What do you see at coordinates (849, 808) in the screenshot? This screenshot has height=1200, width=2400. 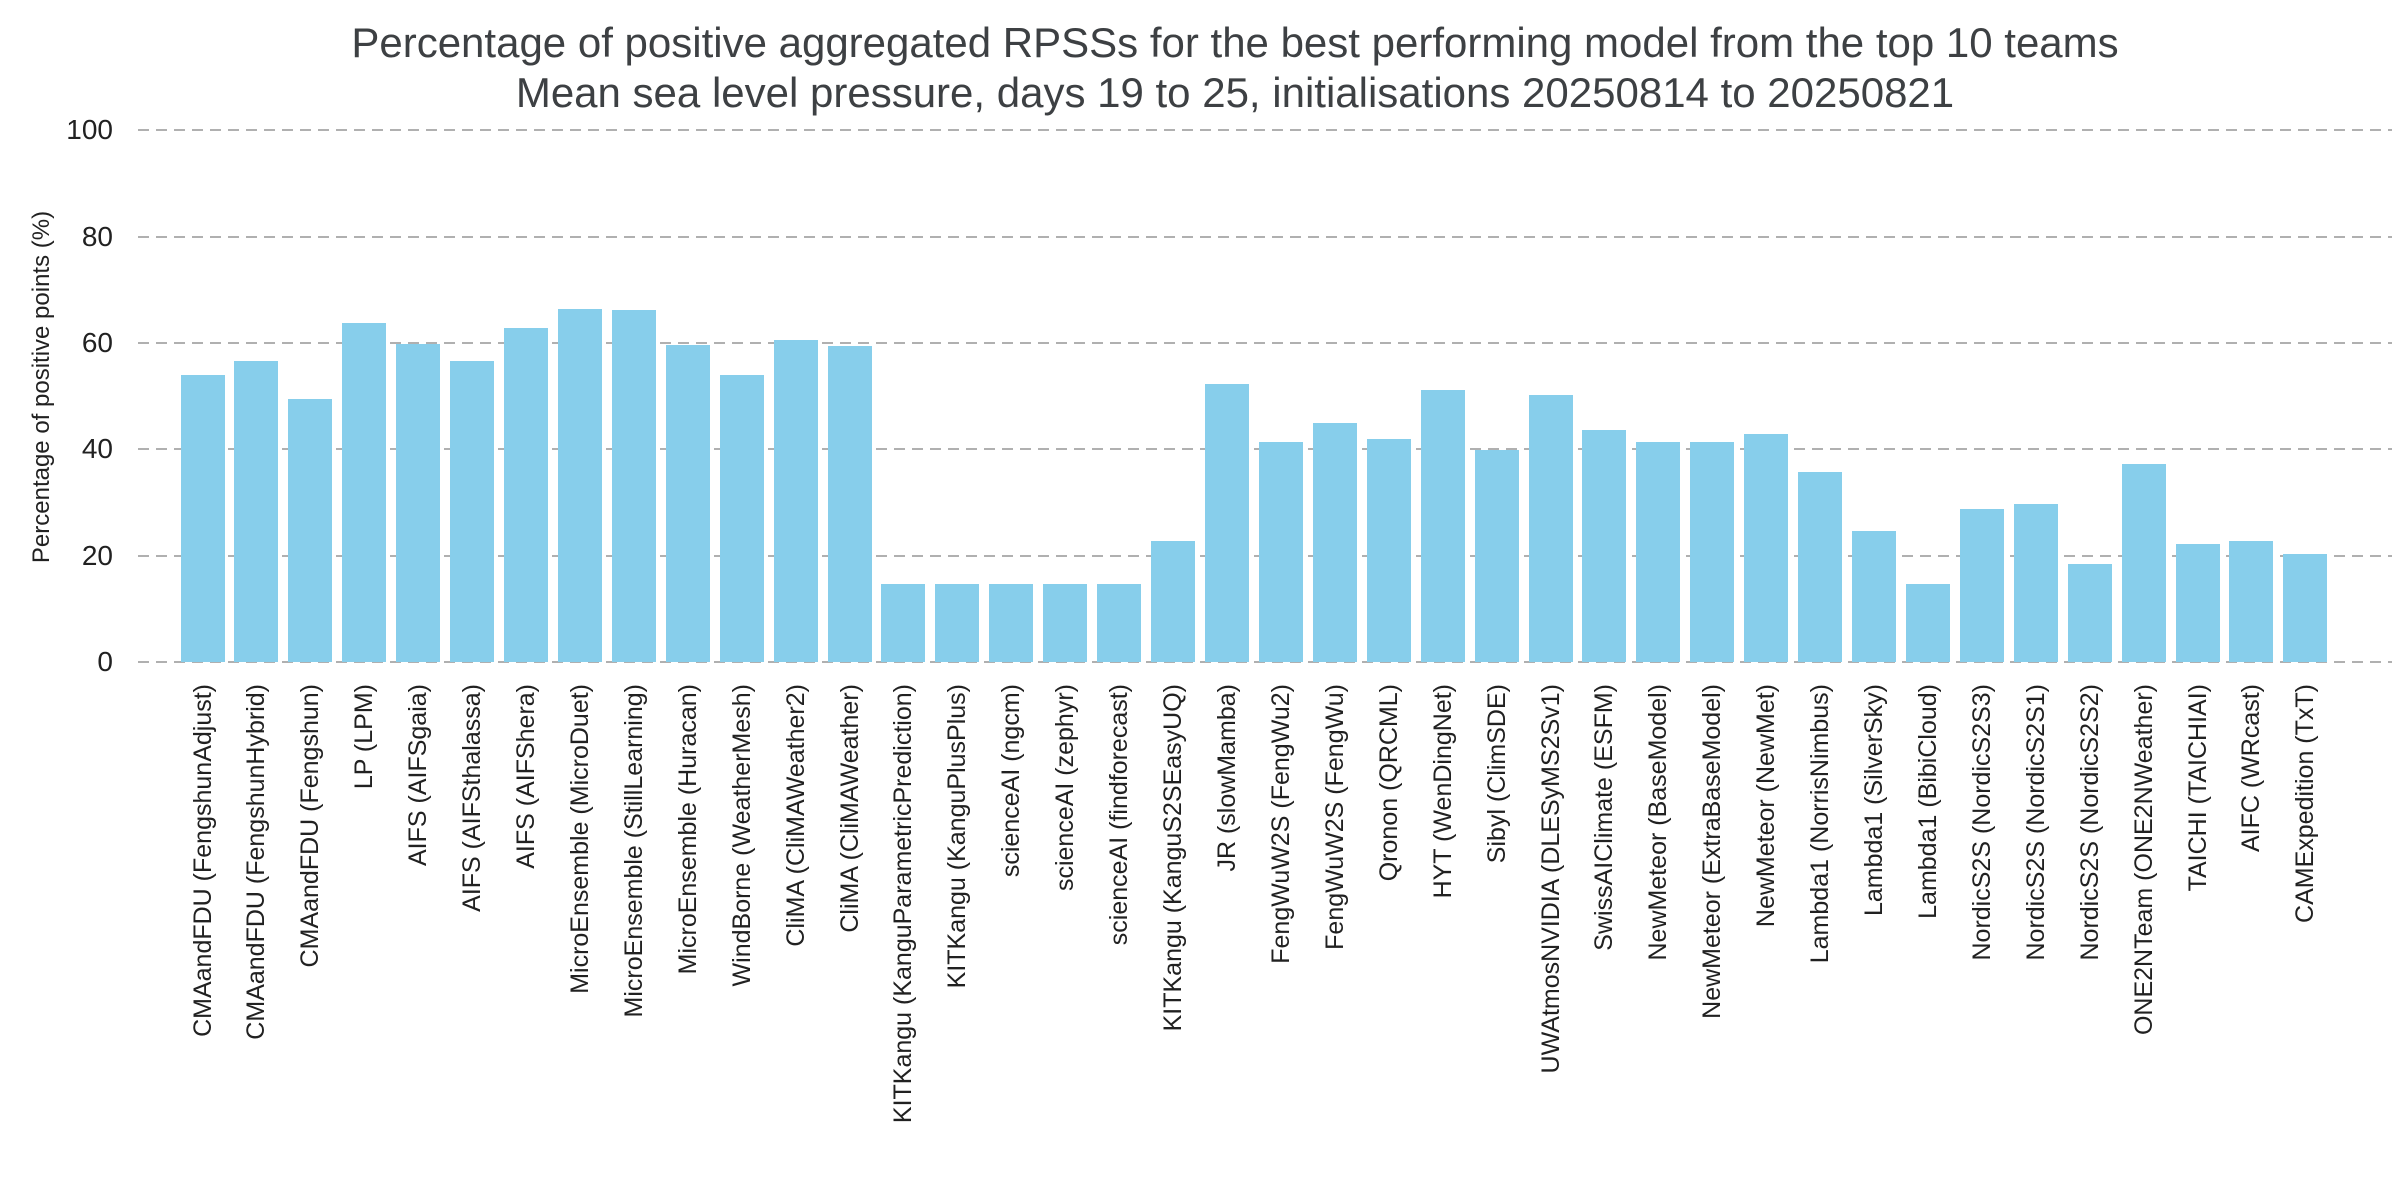 I see `x-tick-label: CliMA (CliMAWeather)` at bounding box center [849, 808].